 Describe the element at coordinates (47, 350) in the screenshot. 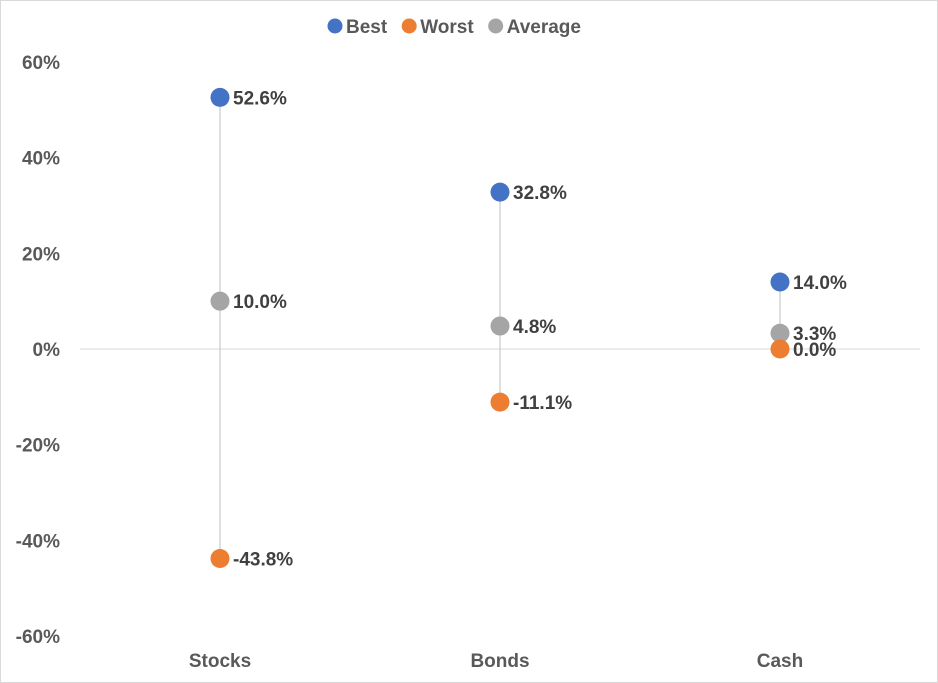

I see `y-tick-label: 0%` at that location.